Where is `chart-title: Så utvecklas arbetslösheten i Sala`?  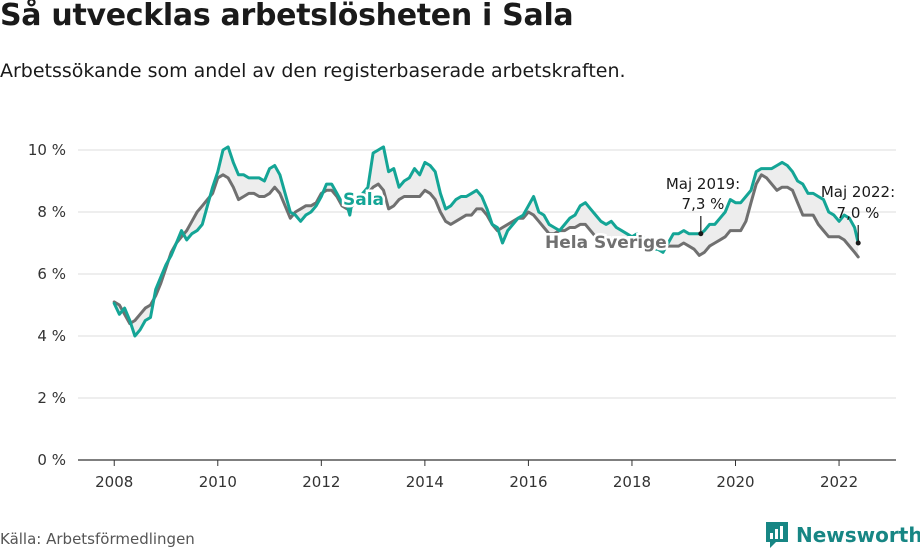
chart-title: Så utvecklas arbetslösheten i Sala is located at coordinates (287, 16).